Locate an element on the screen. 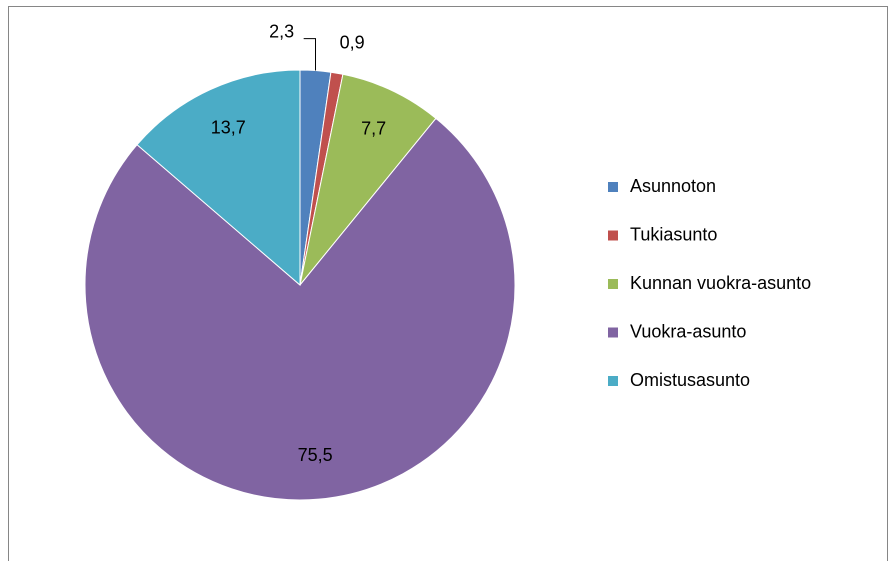 This screenshot has height=561, width=891. data-label: 7,7 is located at coordinates (373, 128).